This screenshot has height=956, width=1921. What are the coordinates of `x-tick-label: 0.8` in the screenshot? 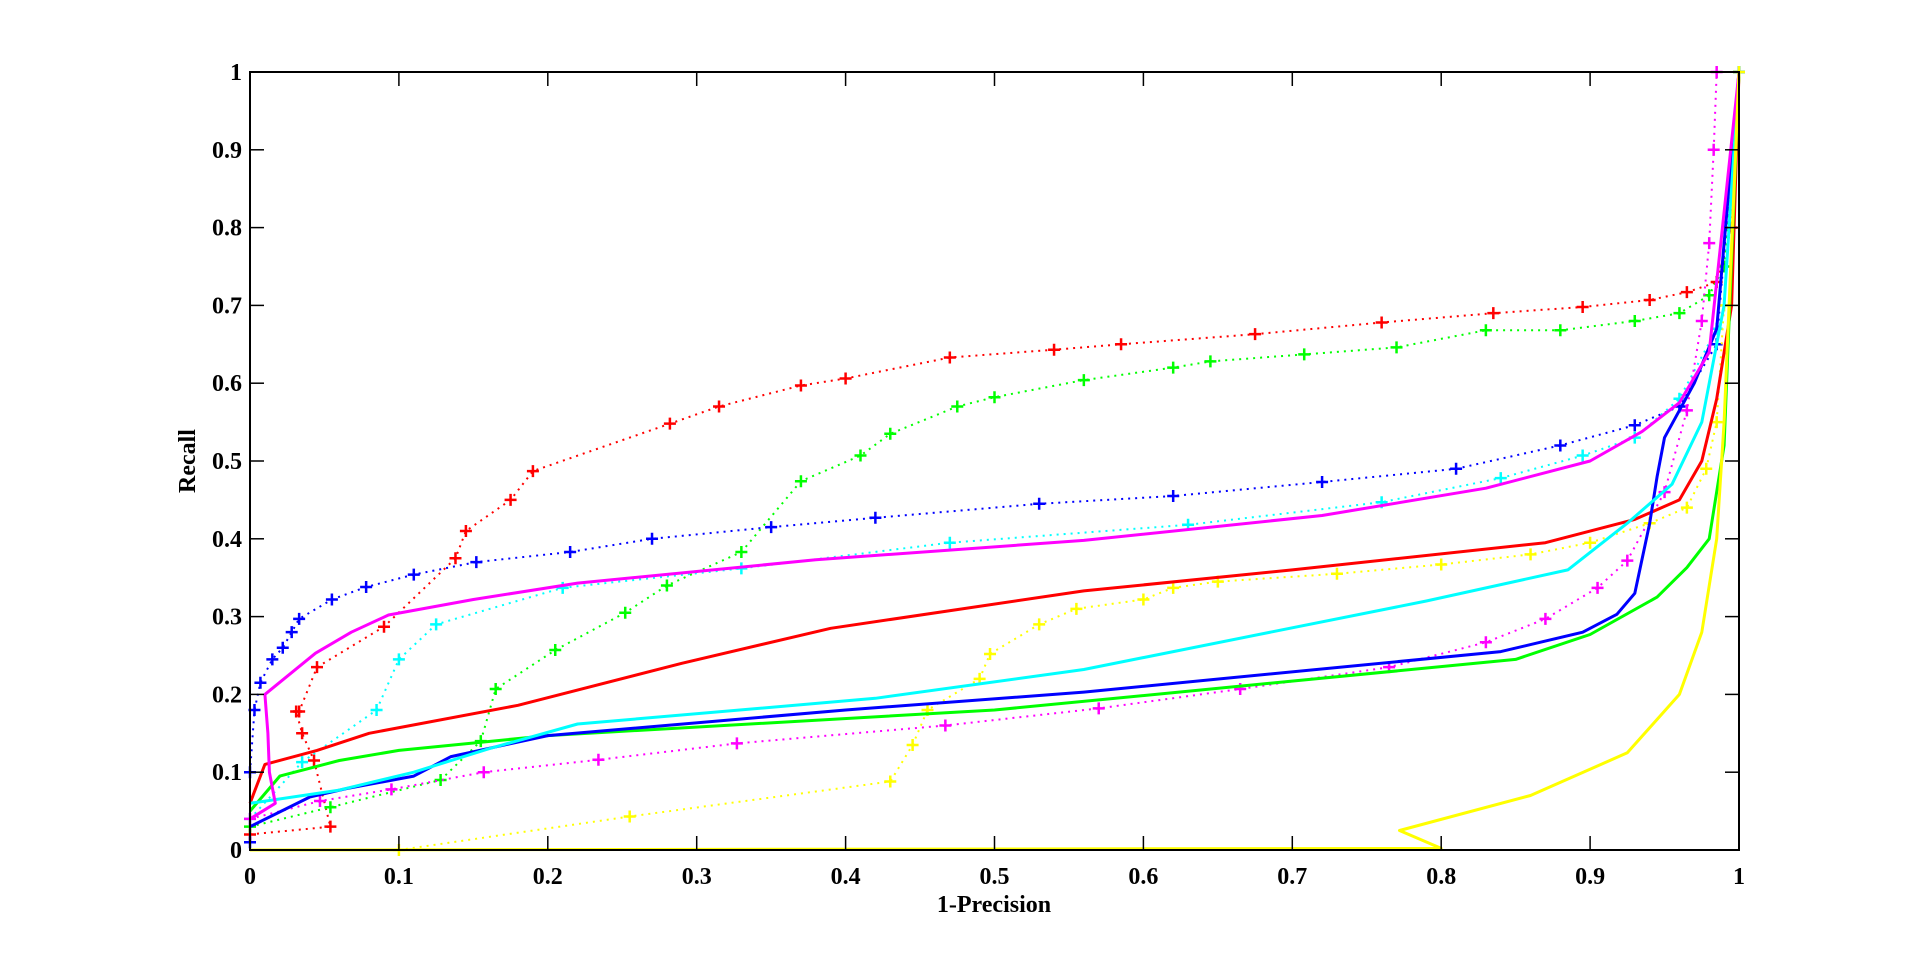 It's located at (1441, 877).